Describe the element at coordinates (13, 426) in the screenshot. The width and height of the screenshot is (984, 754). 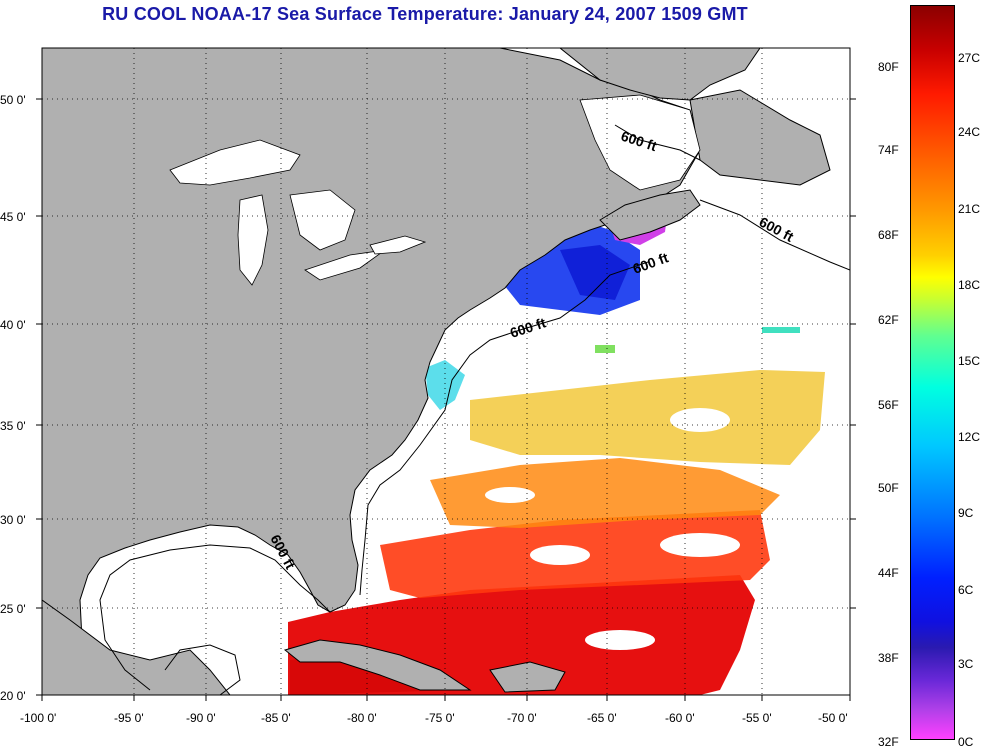
I see `lat-label: 35 0'` at that location.